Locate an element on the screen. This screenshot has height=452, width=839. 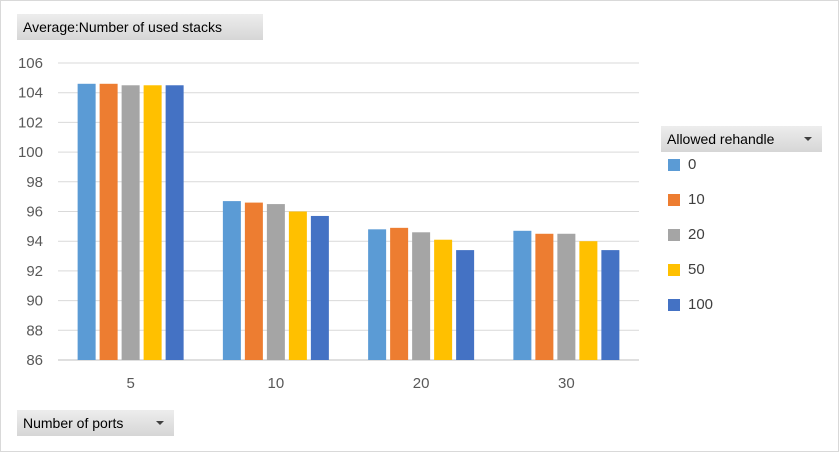
legend-label: 50 is located at coordinates (696, 269).